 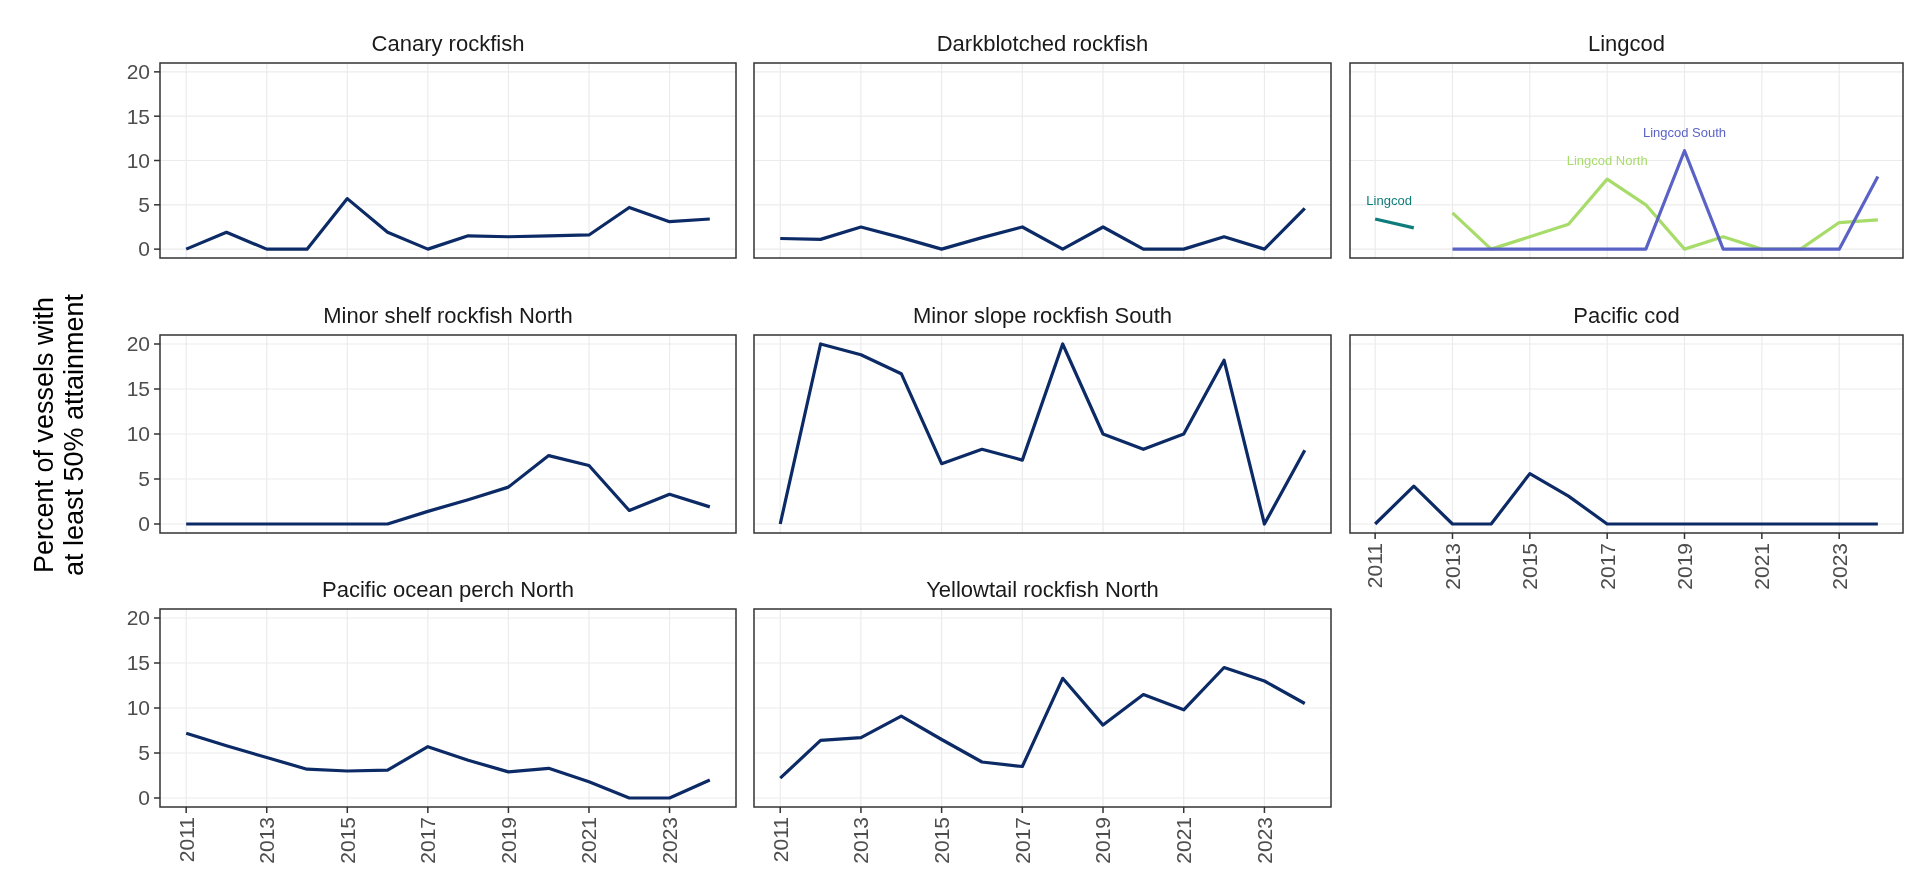 What do you see at coordinates (1389, 200) in the screenshot?
I see `series-label: Lingcod` at bounding box center [1389, 200].